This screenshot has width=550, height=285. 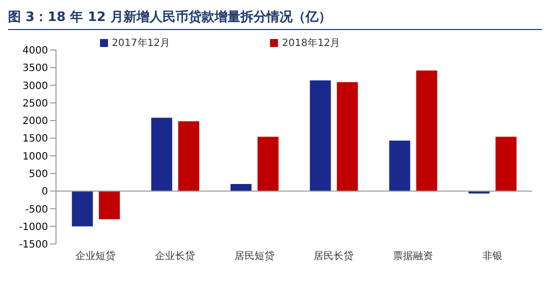 What do you see at coordinates (35, 51) in the screenshot?
I see `y-tick-label: 4000` at bounding box center [35, 51].